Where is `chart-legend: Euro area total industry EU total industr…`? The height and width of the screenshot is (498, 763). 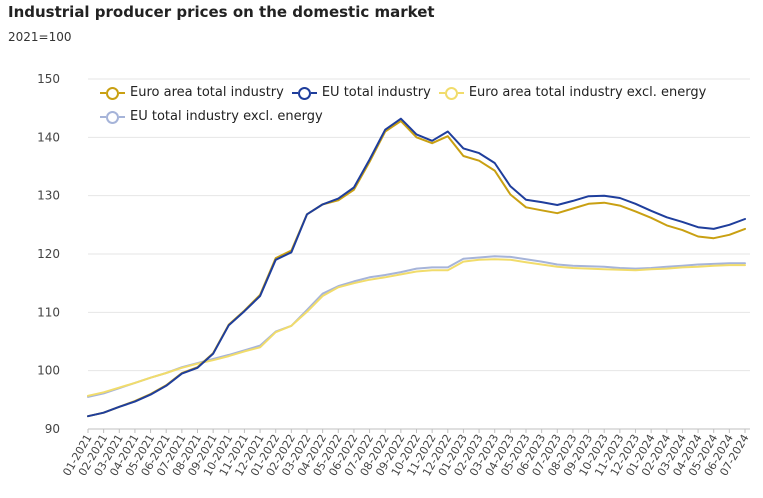
chart-legend: Euro area total industry EU total industr… is located at coordinates (425, 104).